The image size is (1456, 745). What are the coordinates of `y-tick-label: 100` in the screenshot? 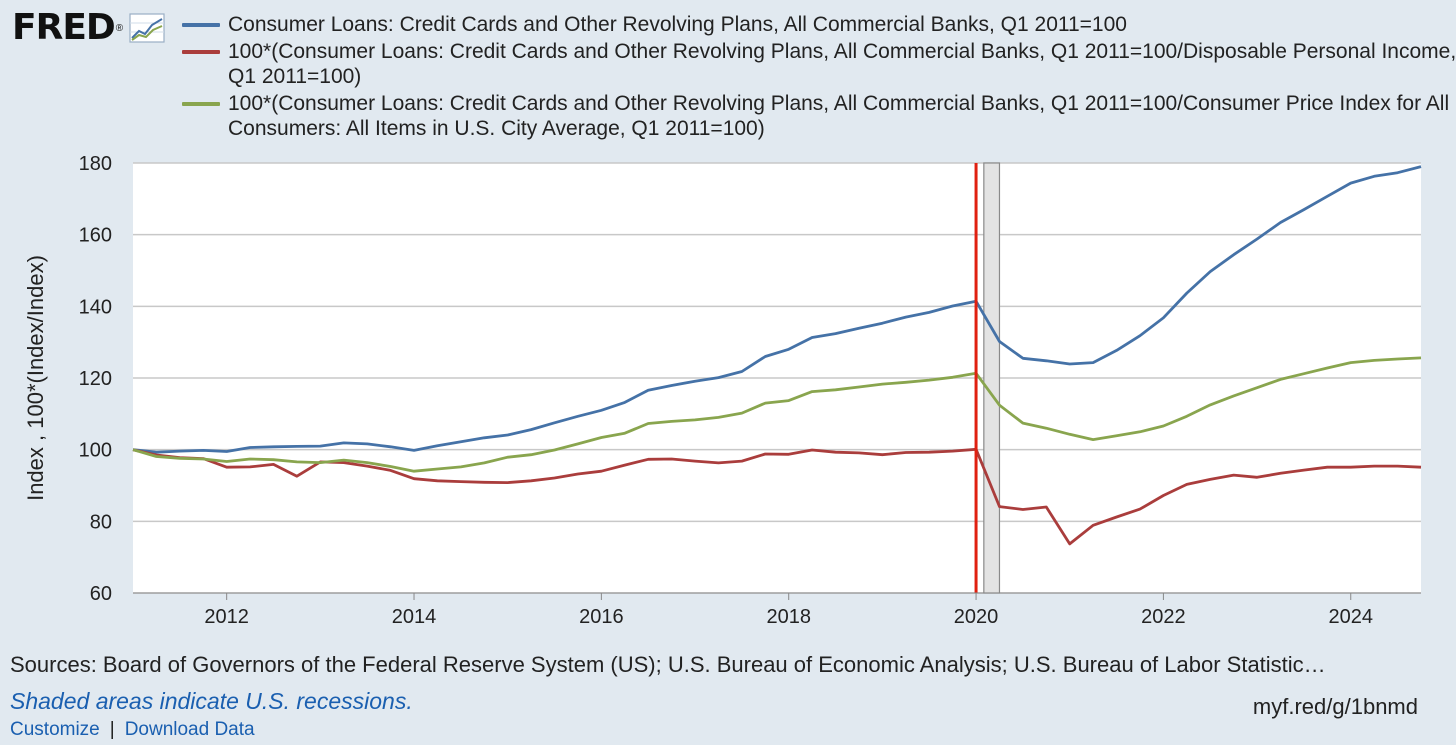 It's located at (95, 451).